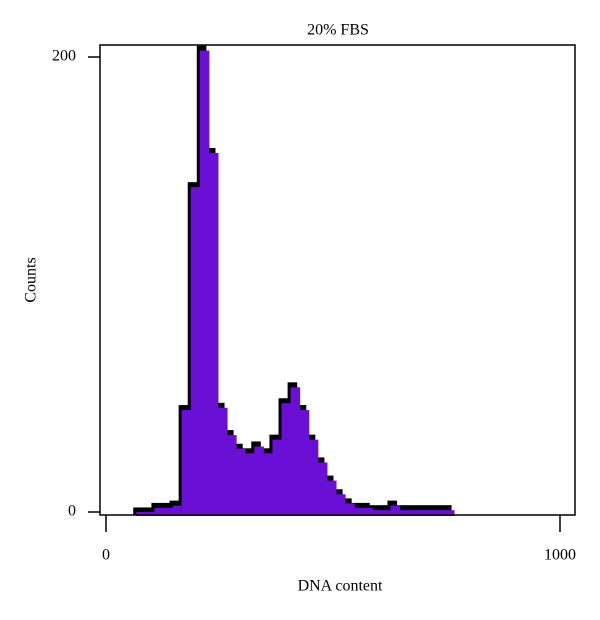  I want to click on y-tick-label: 0, so click(72, 511).